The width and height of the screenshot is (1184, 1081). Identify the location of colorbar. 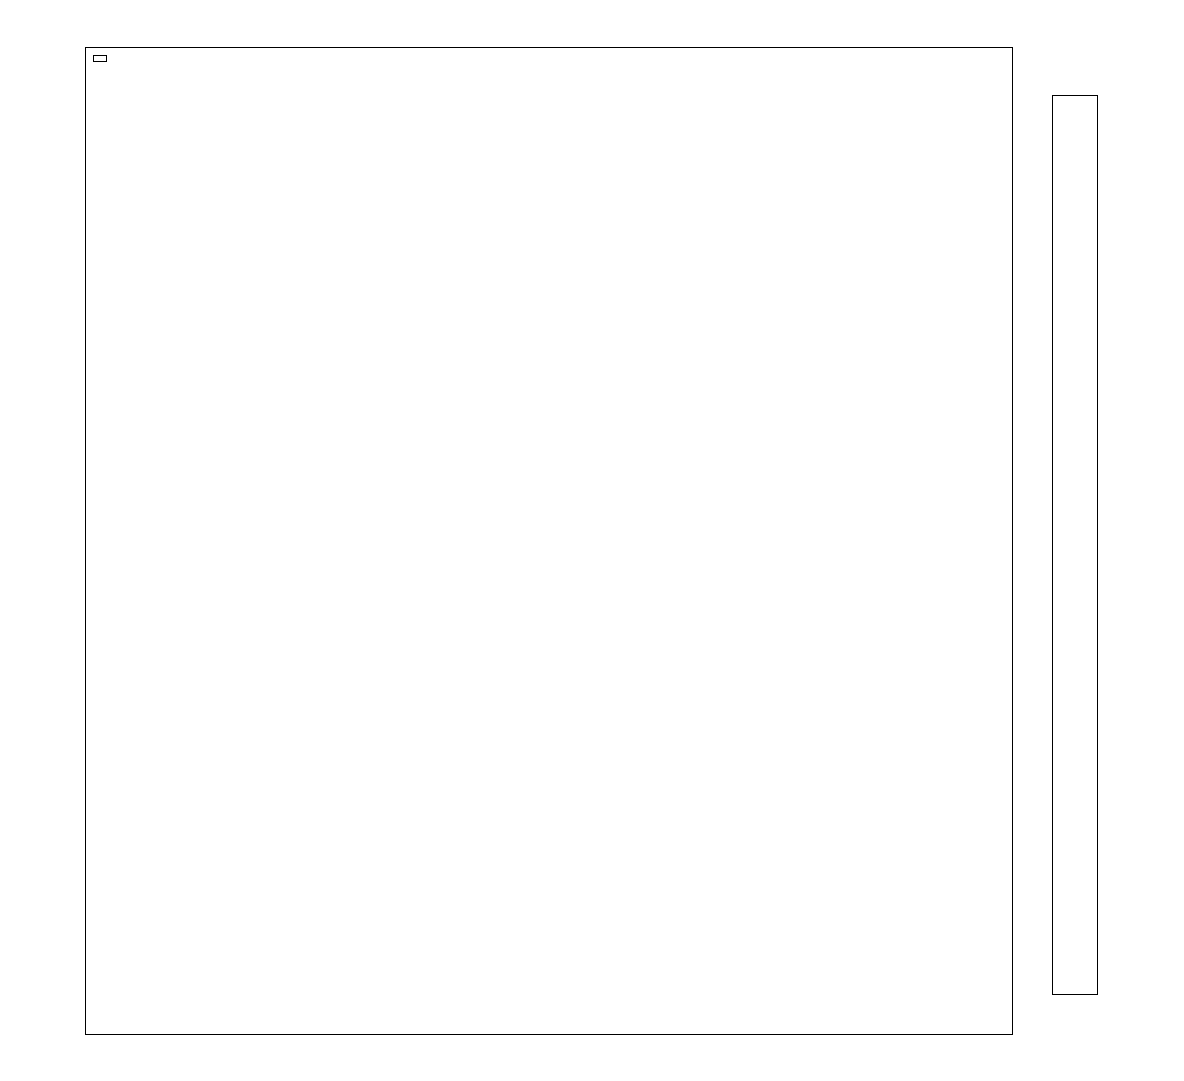
(1075, 545).